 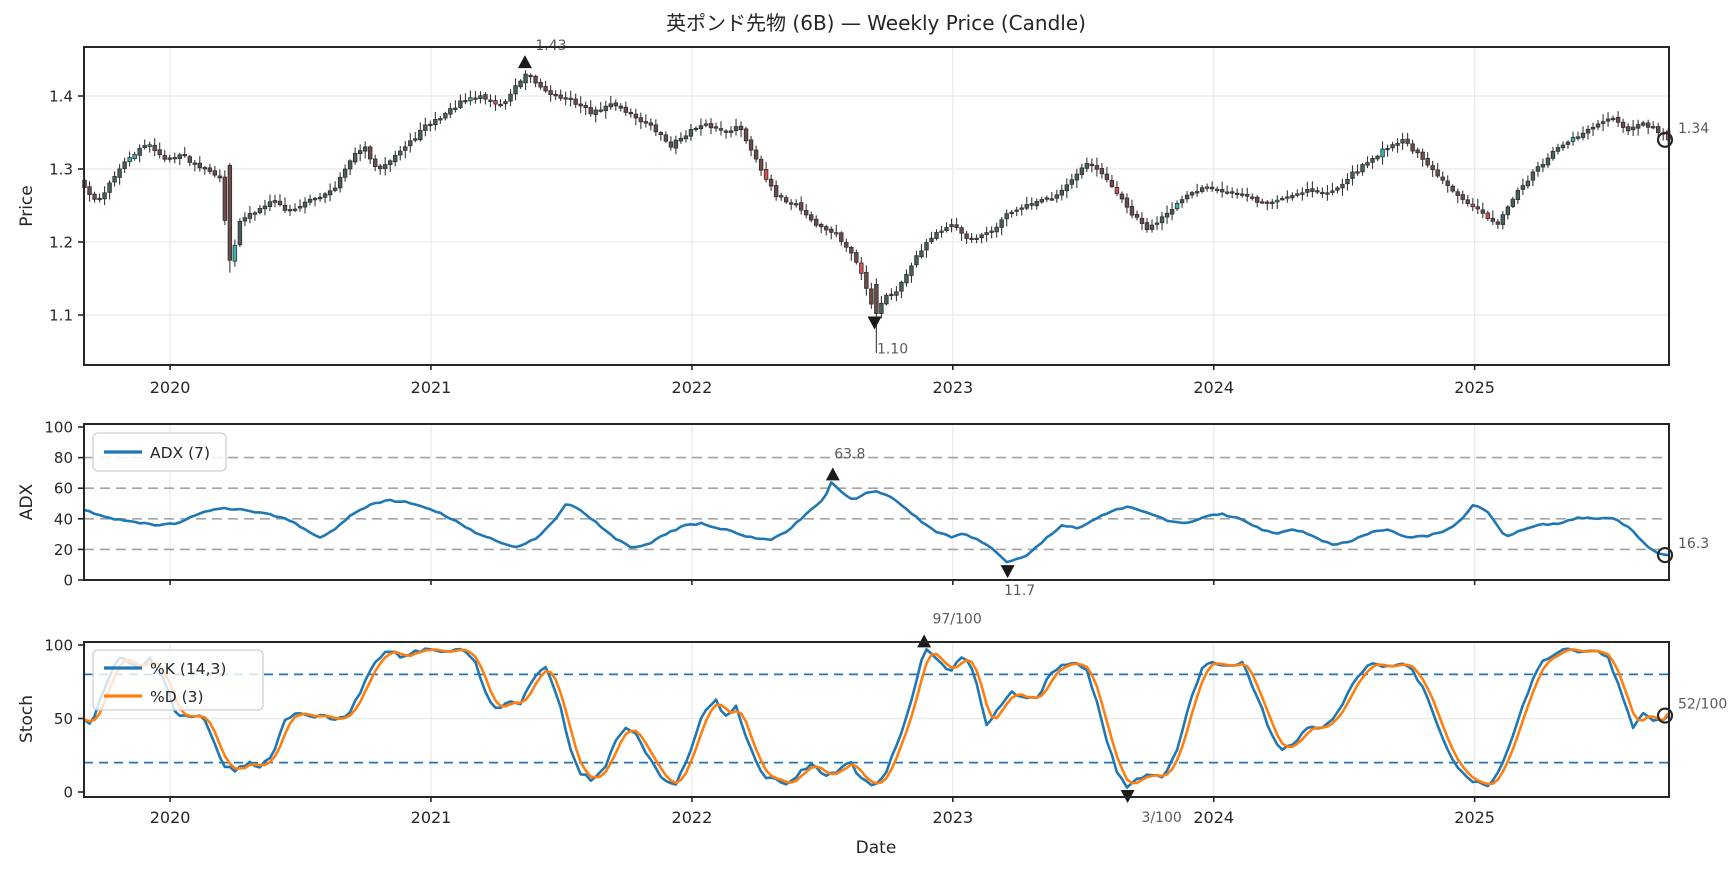 What do you see at coordinates (822, 817) in the screenshot?
I see `year-tick-labels: 2020 2021 2022 2023 2024 2025` at bounding box center [822, 817].